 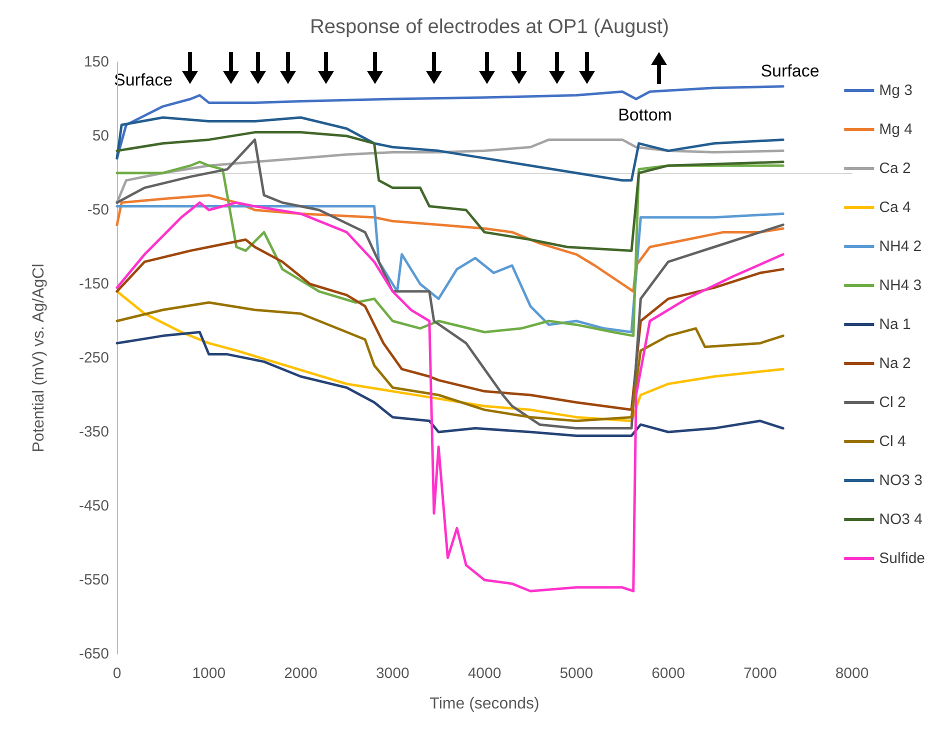 I want to click on x-tick-label: 7000, so click(x=760, y=673).